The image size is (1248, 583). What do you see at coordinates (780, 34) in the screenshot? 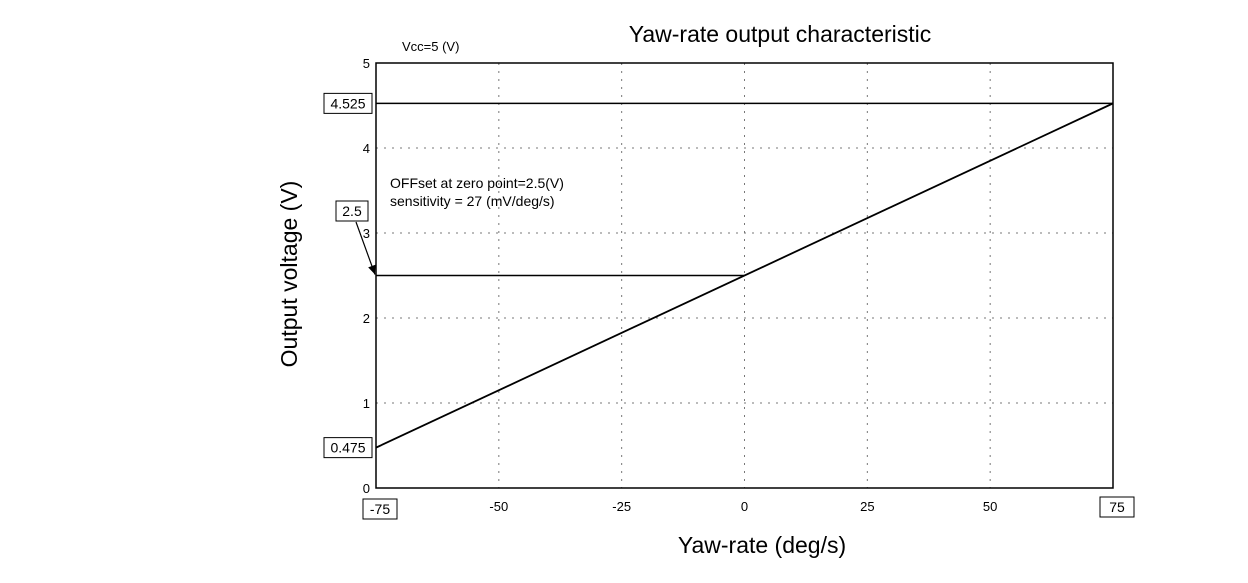
I see `chart-title: Yaw-rate output characteristic` at bounding box center [780, 34].